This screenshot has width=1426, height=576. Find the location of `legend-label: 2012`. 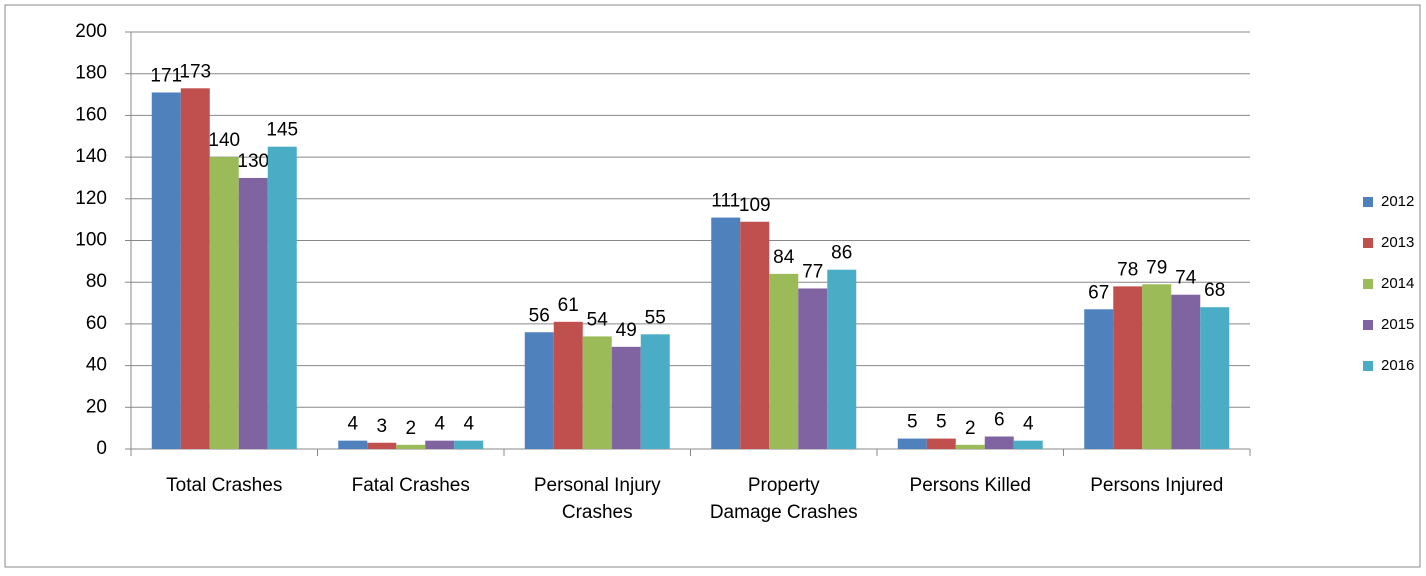

legend-label: 2012 is located at coordinates (1397, 201).